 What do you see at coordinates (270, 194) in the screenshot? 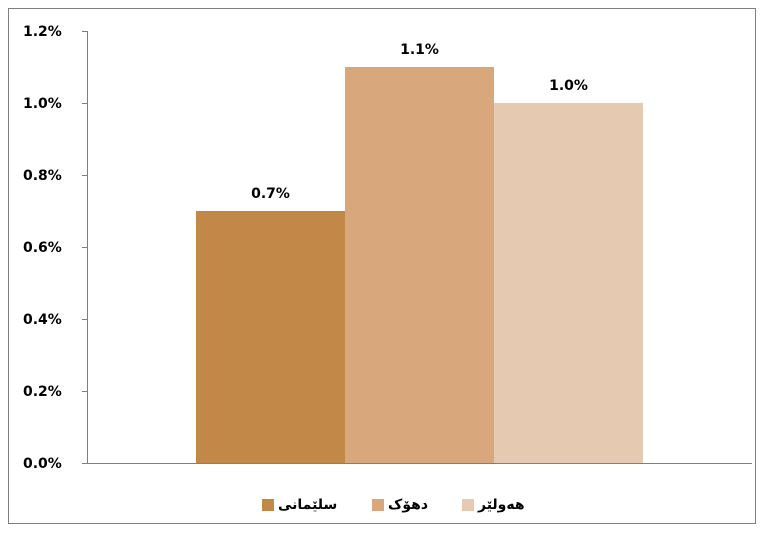
I see `data-label: 0.7%` at bounding box center [270, 194].